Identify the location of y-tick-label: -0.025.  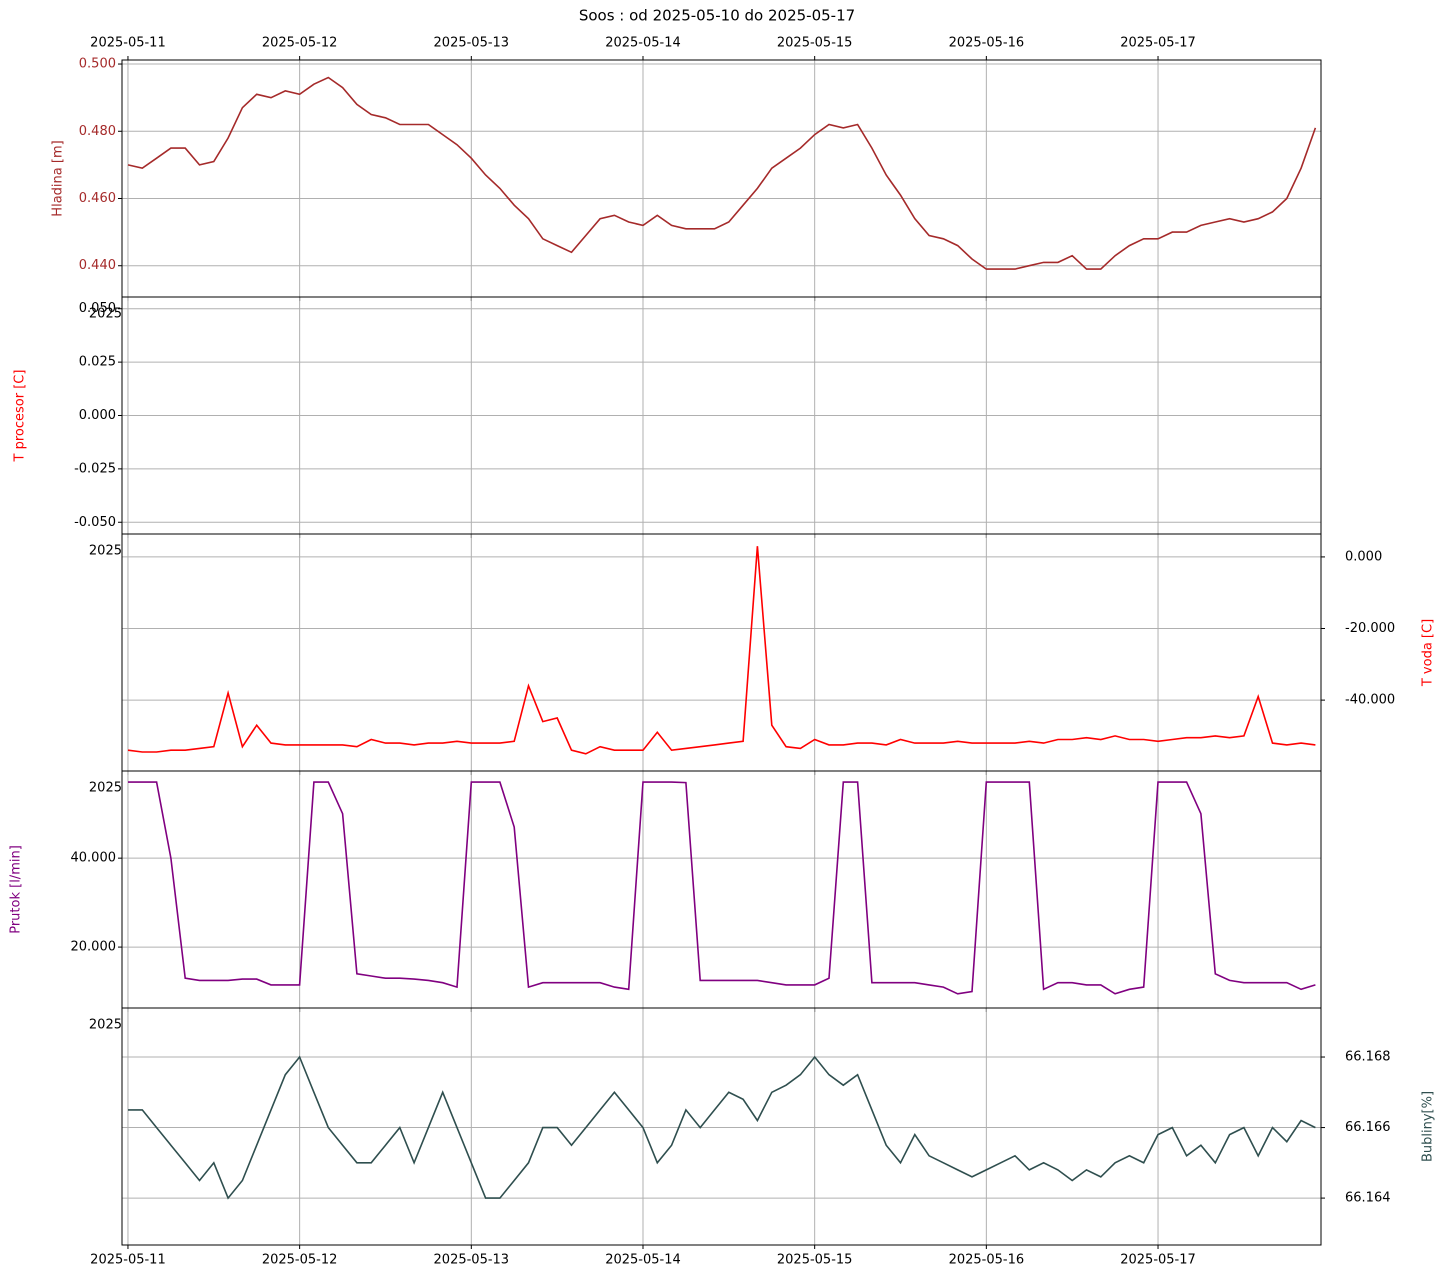
(95, 468).